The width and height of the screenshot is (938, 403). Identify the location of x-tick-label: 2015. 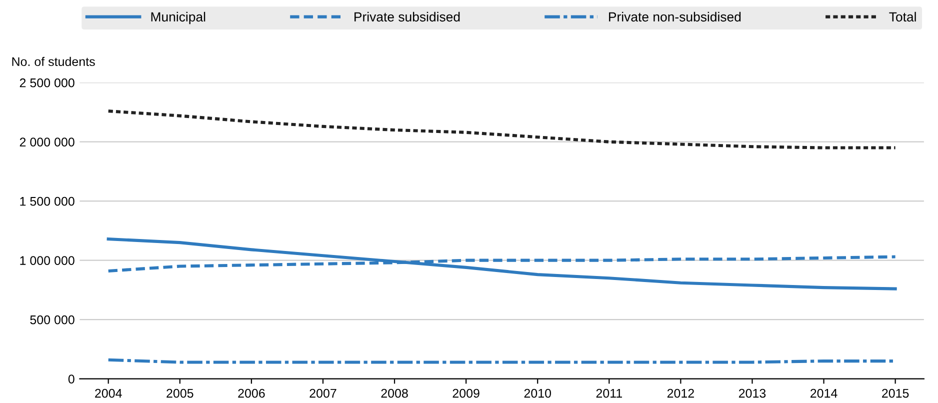
(895, 393).